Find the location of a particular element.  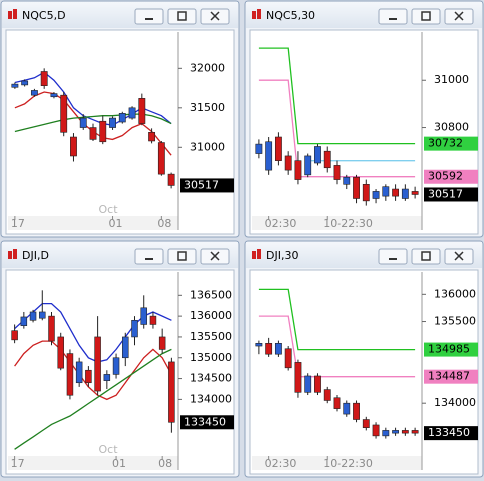

price-tag-label: 30592 is located at coordinates (445, 176).